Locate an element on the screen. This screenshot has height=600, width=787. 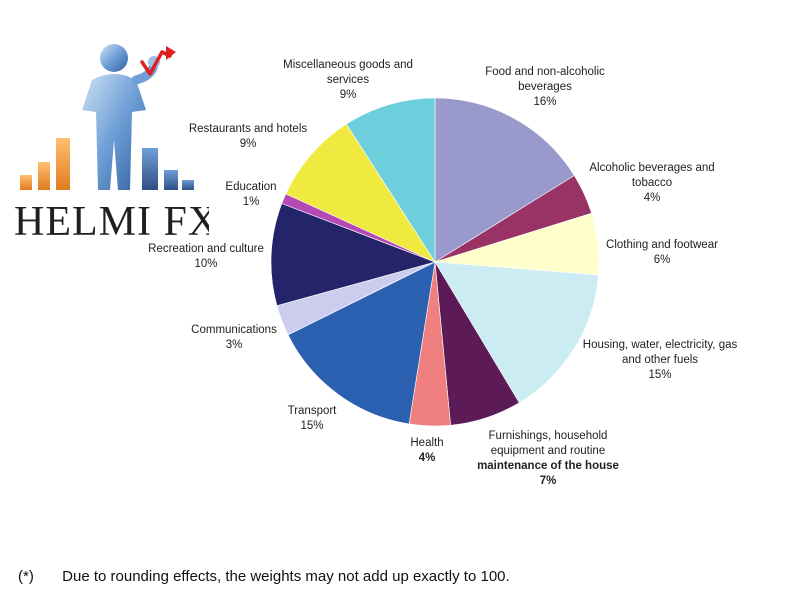
slice-label-10: Education 1% is located at coordinates (250, 194).